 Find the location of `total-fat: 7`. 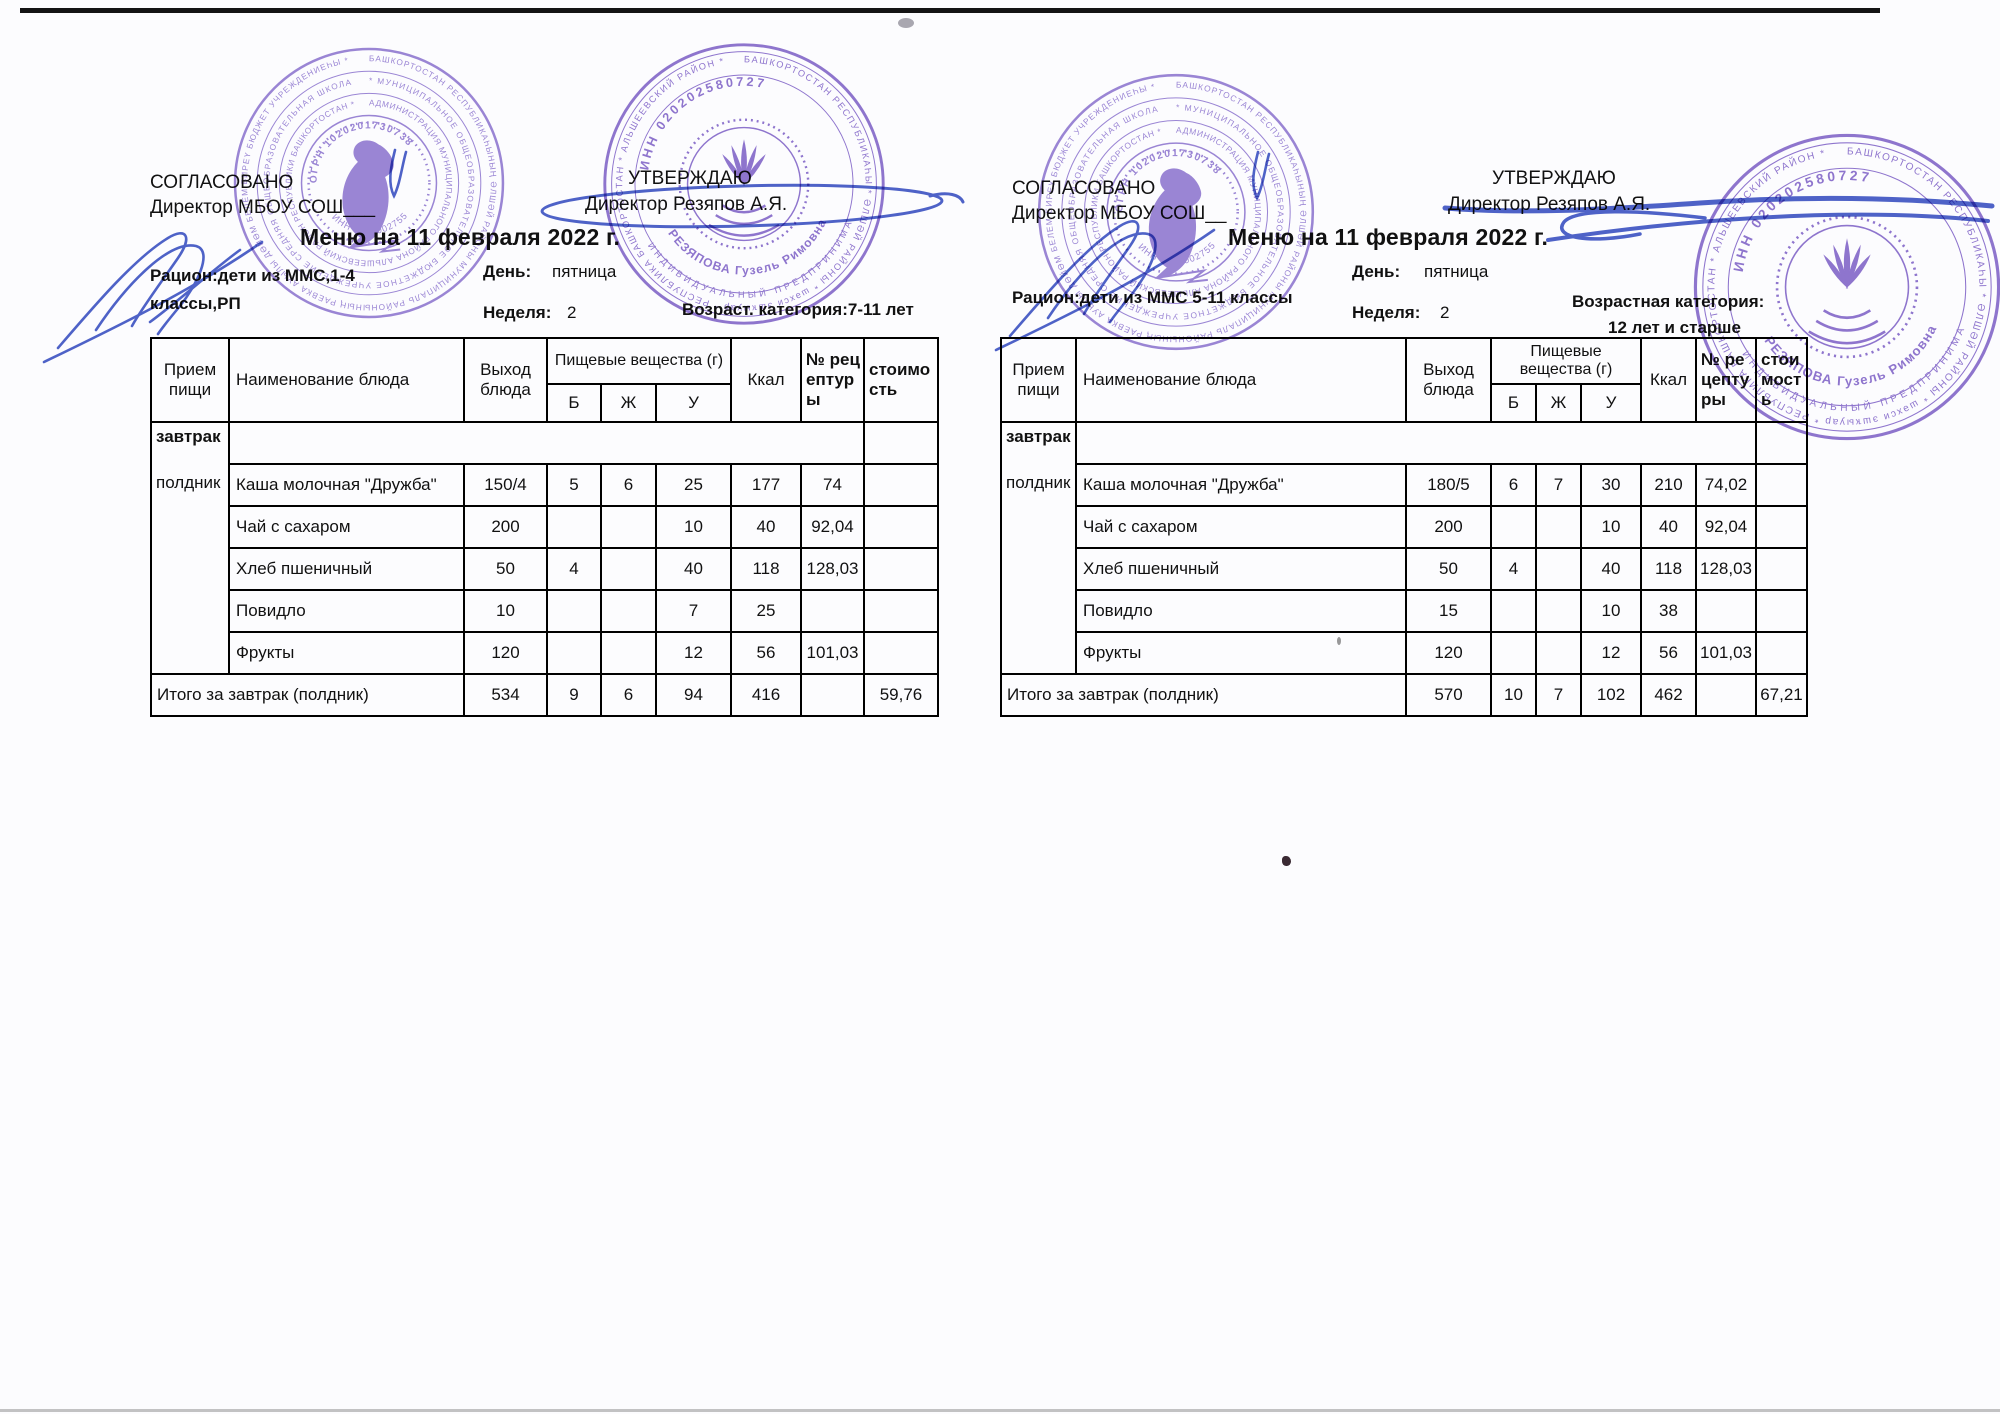

total-fat: 7 is located at coordinates (1558, 695).